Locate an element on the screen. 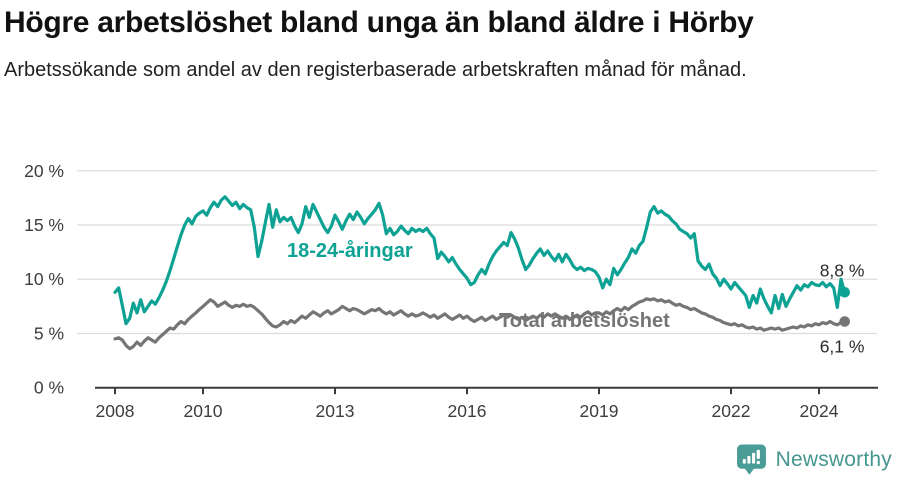 The image size is (900, 480). total-end-value-label: 6,1 % is located at coordinates (842, 347).